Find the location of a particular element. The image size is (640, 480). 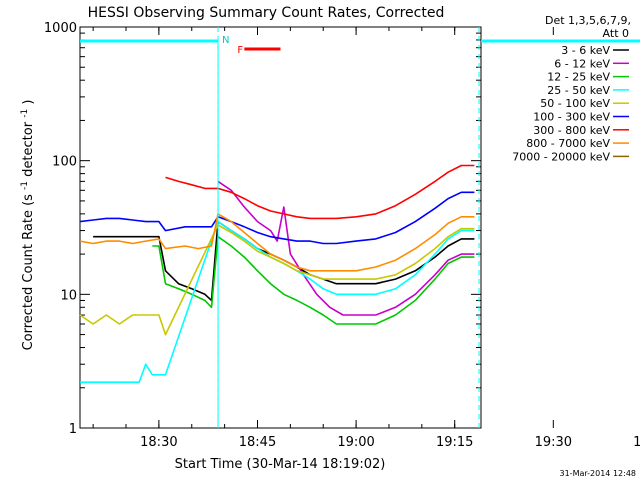

x-tick-label: 19:00 is located at coordinates (355, 442).